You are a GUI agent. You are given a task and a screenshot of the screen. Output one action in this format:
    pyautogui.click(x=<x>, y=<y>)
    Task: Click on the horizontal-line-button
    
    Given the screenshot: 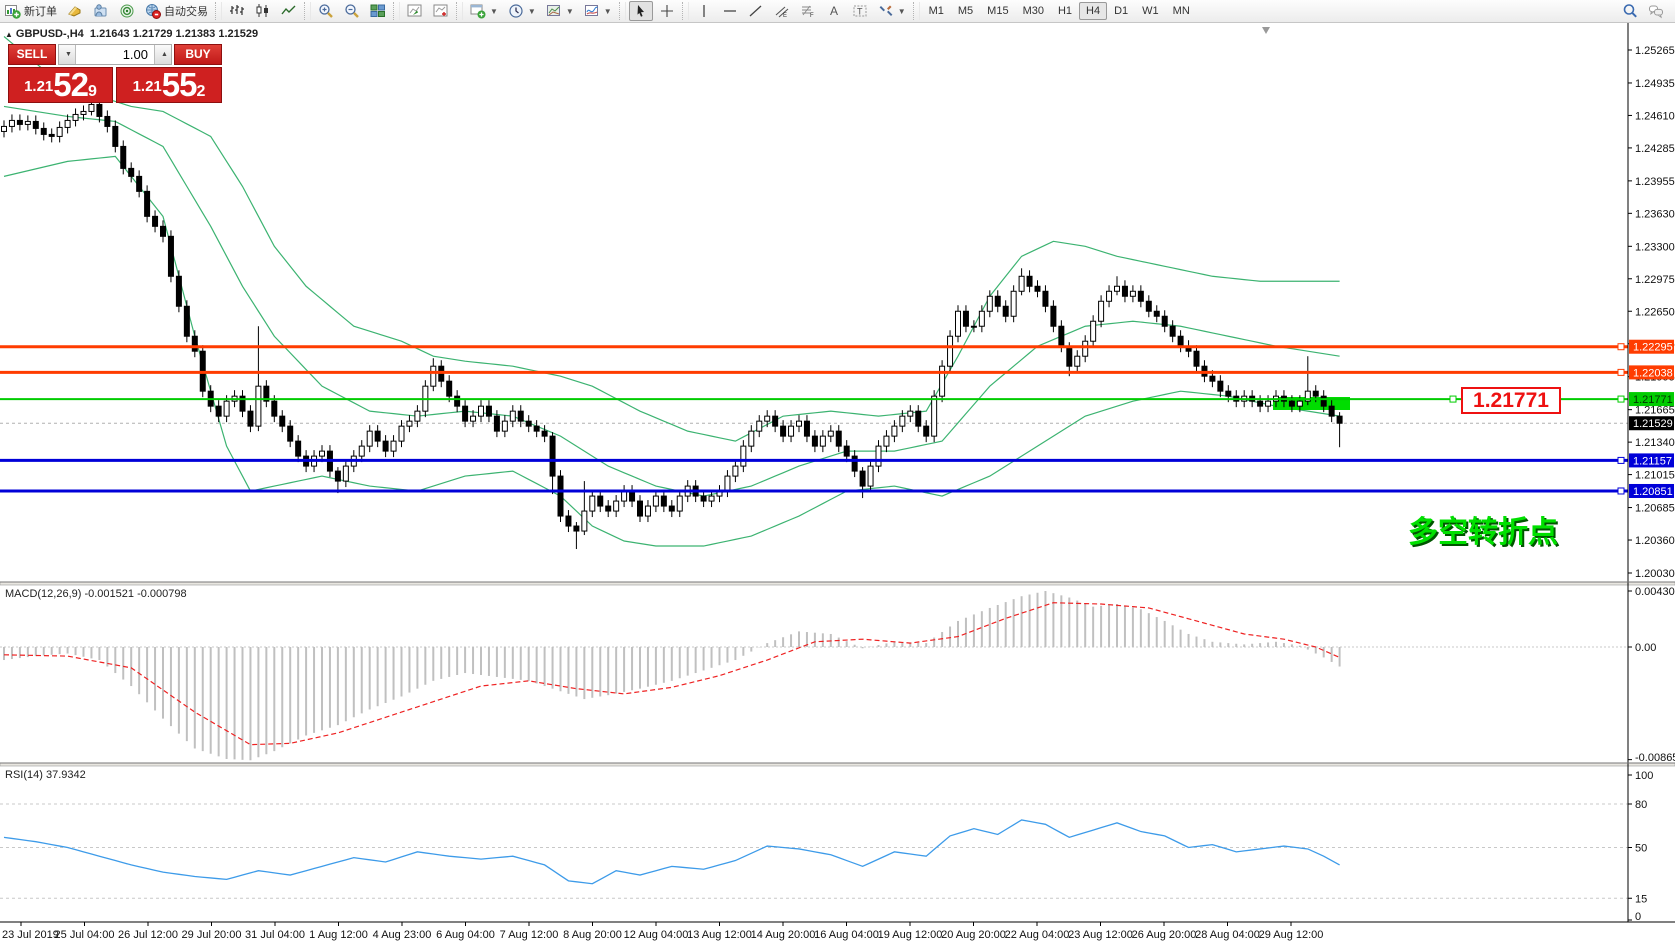 What is the action you would take?
    pyautogui.click(x=730, y=11)
    